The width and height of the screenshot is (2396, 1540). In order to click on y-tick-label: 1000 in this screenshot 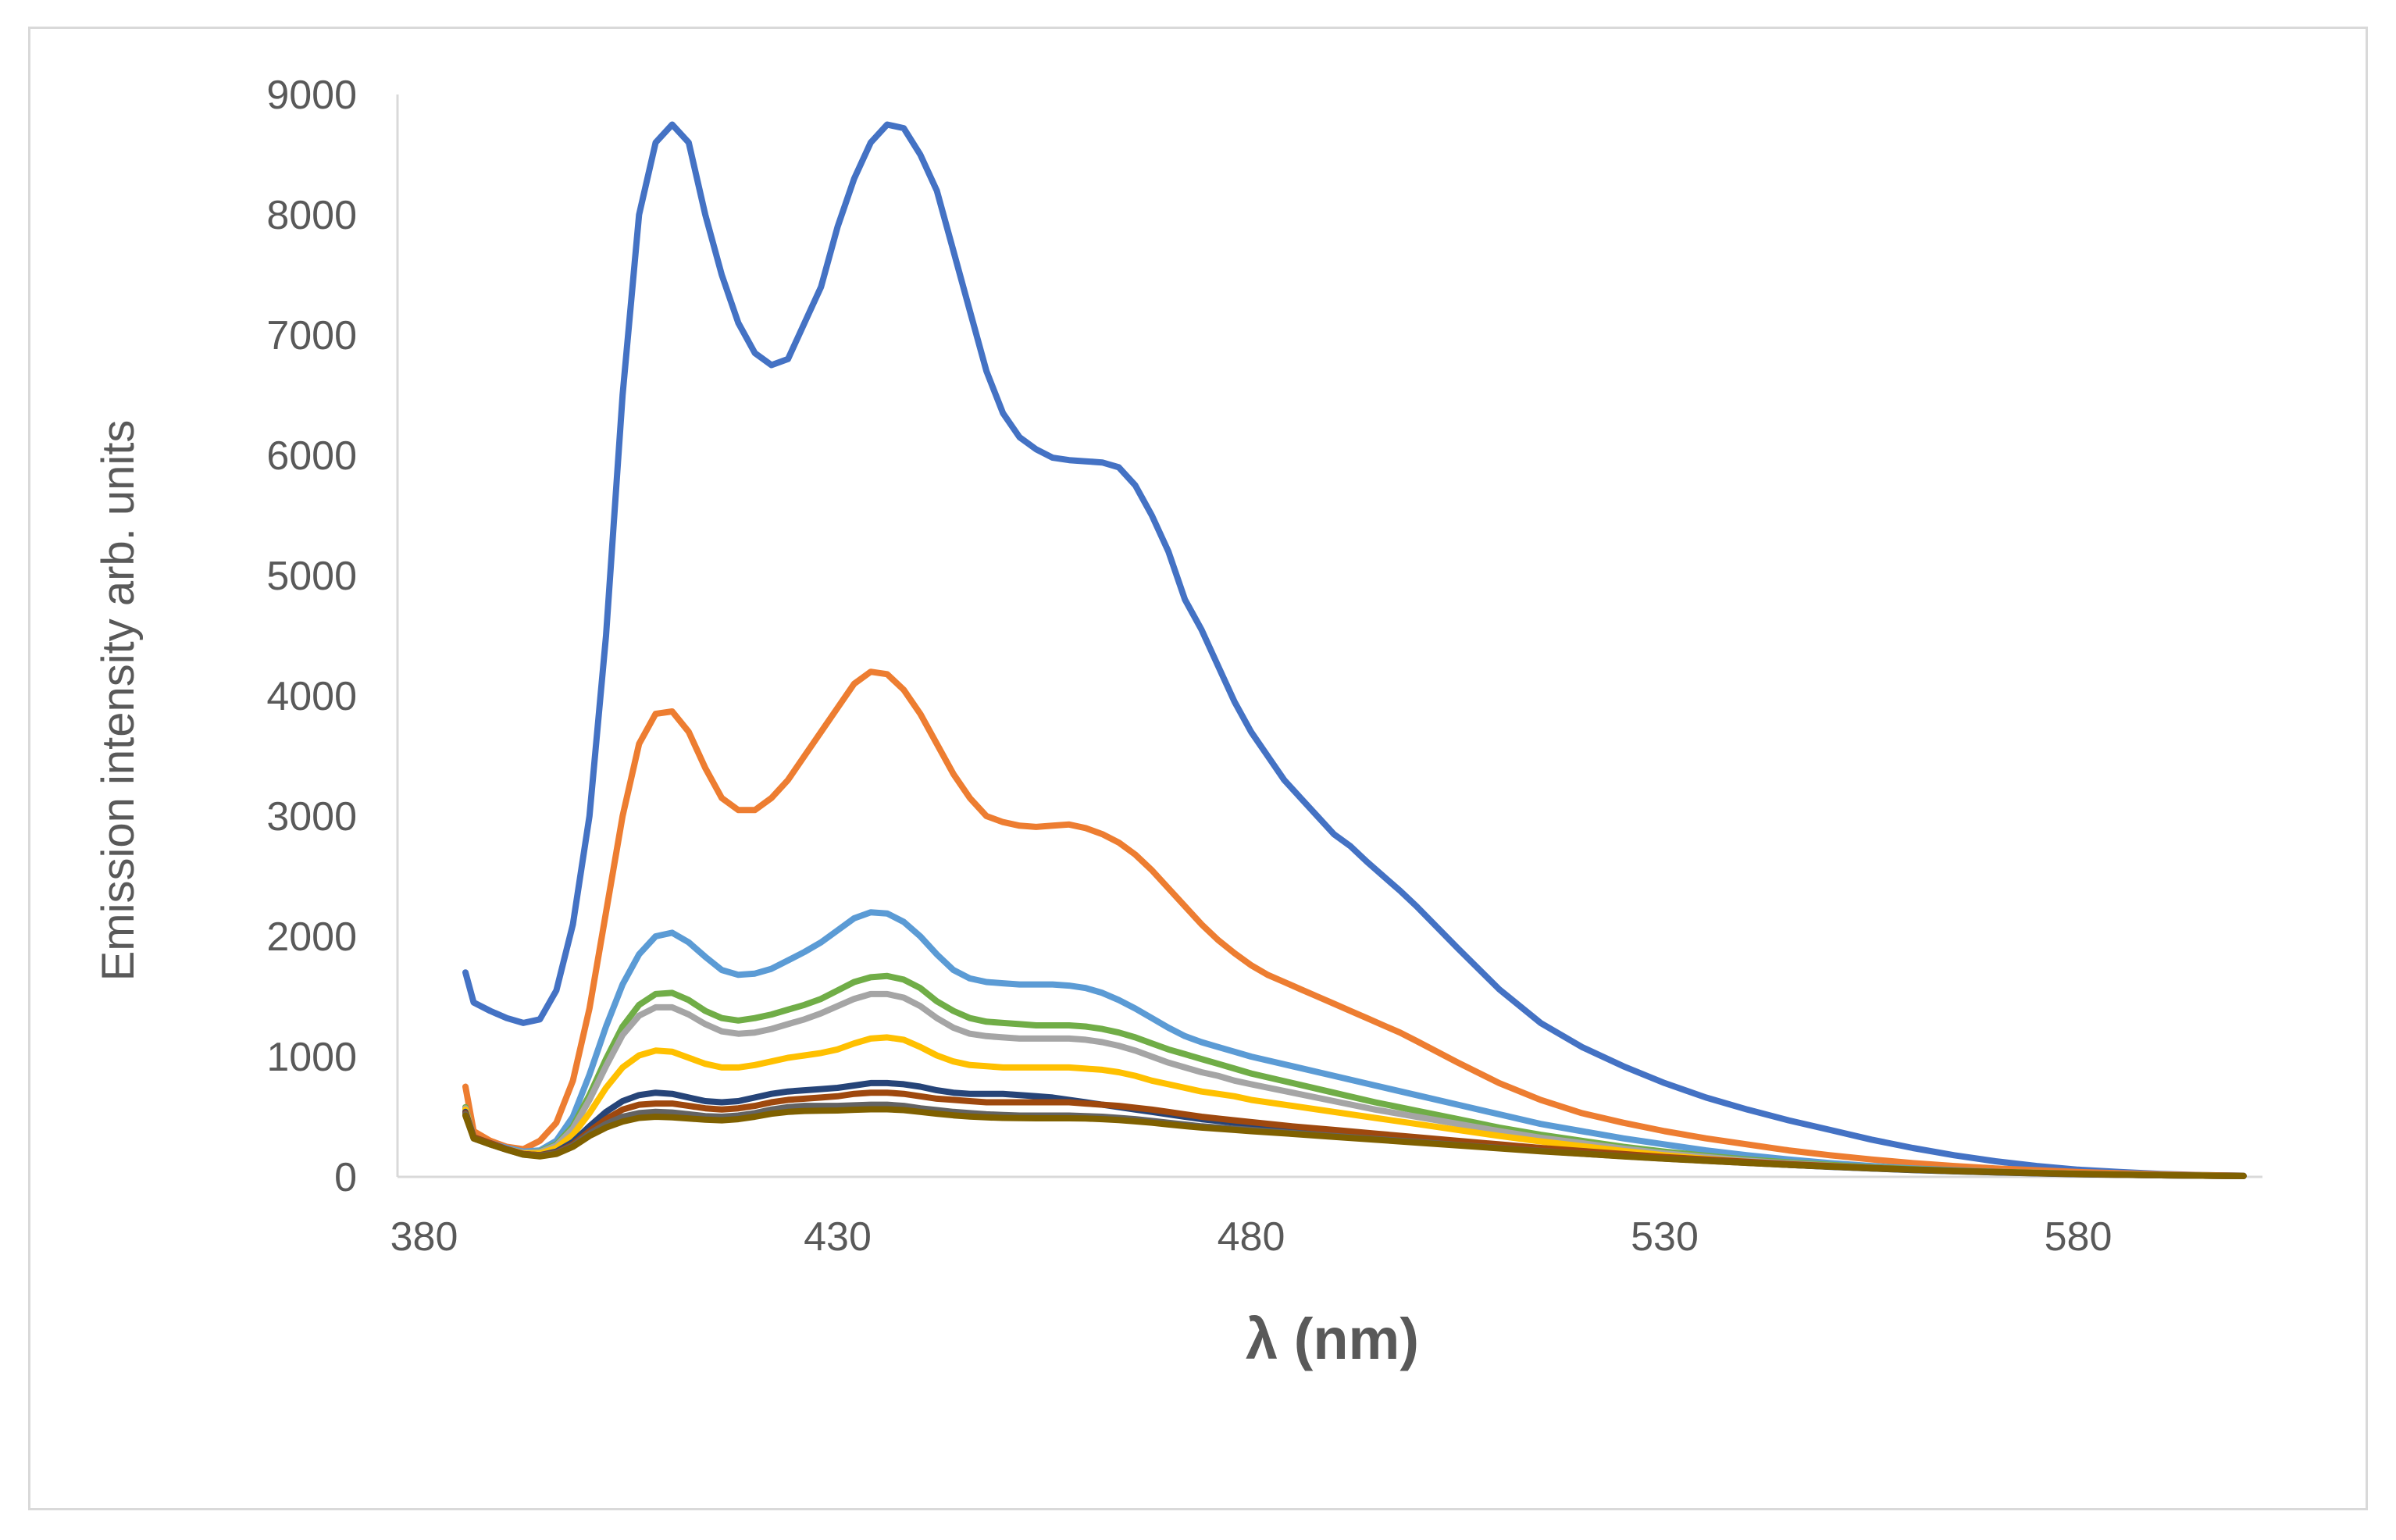, I will do `click(311, 1057)`.